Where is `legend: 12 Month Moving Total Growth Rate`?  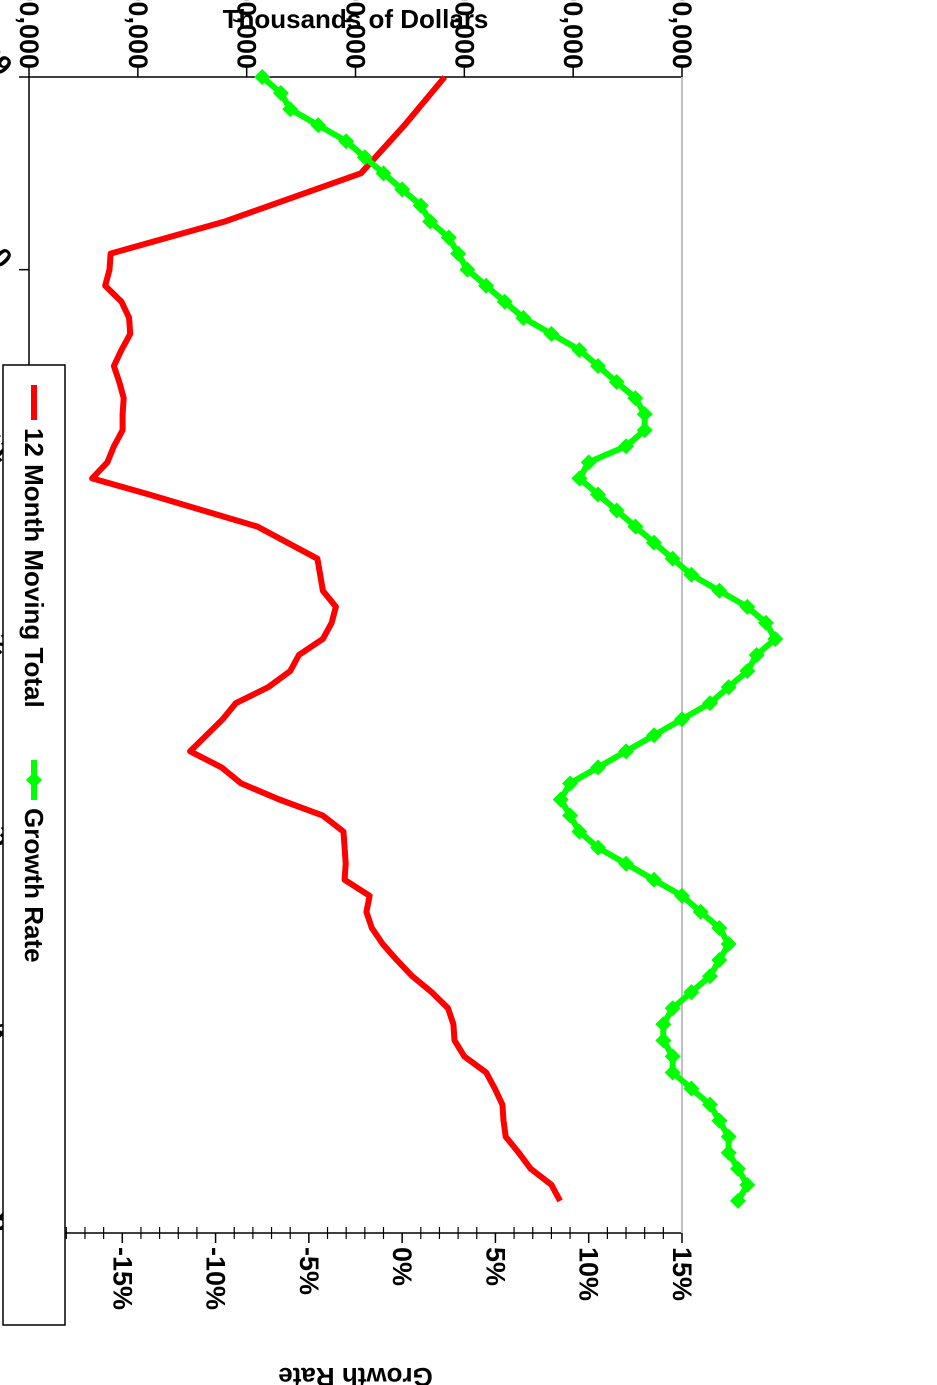 legend: 12 Month Moving Total Growth Rate is located at coordinates (34, 845).